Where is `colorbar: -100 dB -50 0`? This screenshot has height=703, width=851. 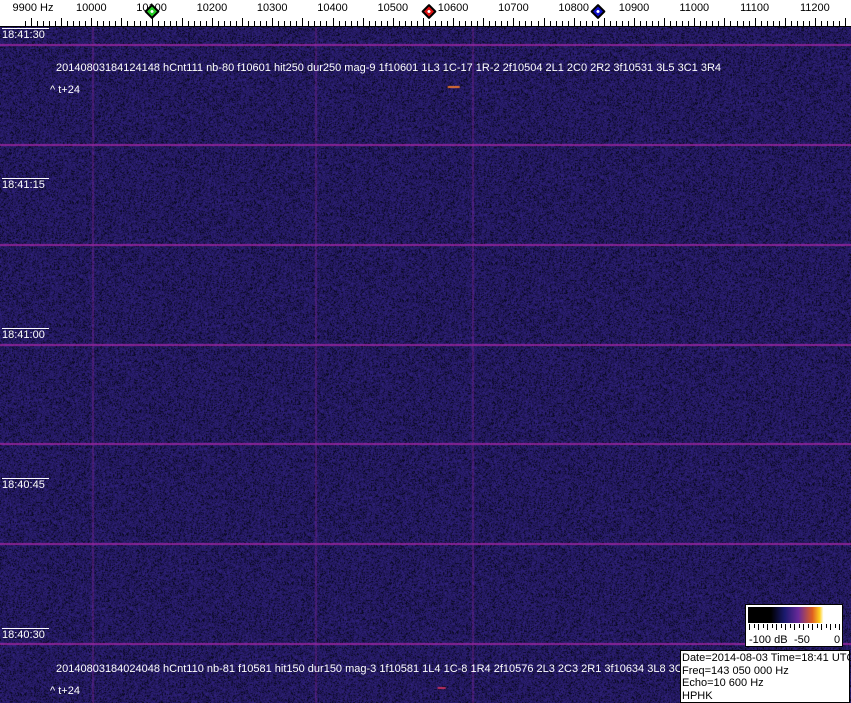 colorbar: -100 dB -50 0 is located at coordinates (794, 625).